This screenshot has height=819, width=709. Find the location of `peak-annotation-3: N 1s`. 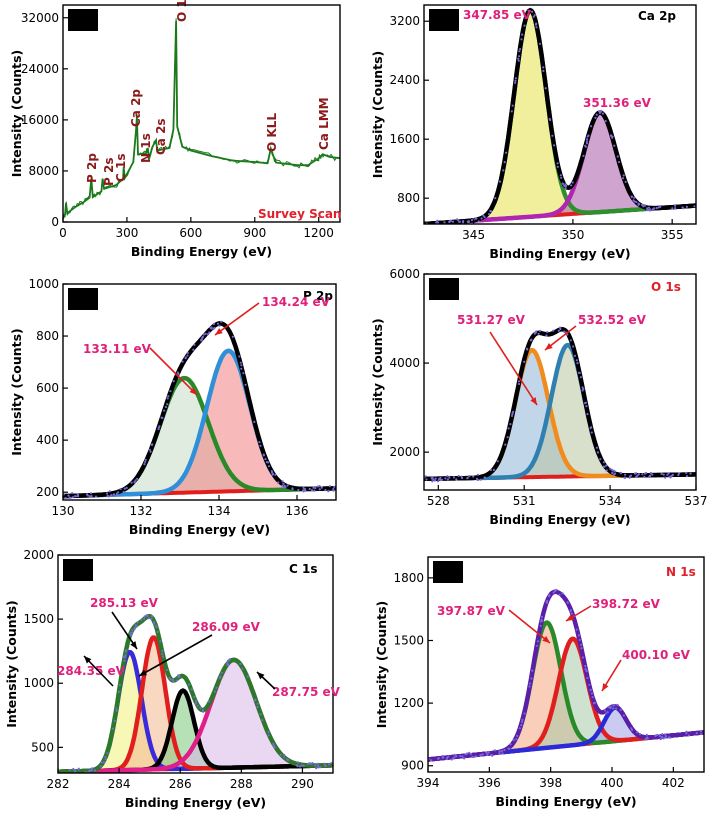

peak-annotation-3: N 1s is located at coordinates (146, 148).